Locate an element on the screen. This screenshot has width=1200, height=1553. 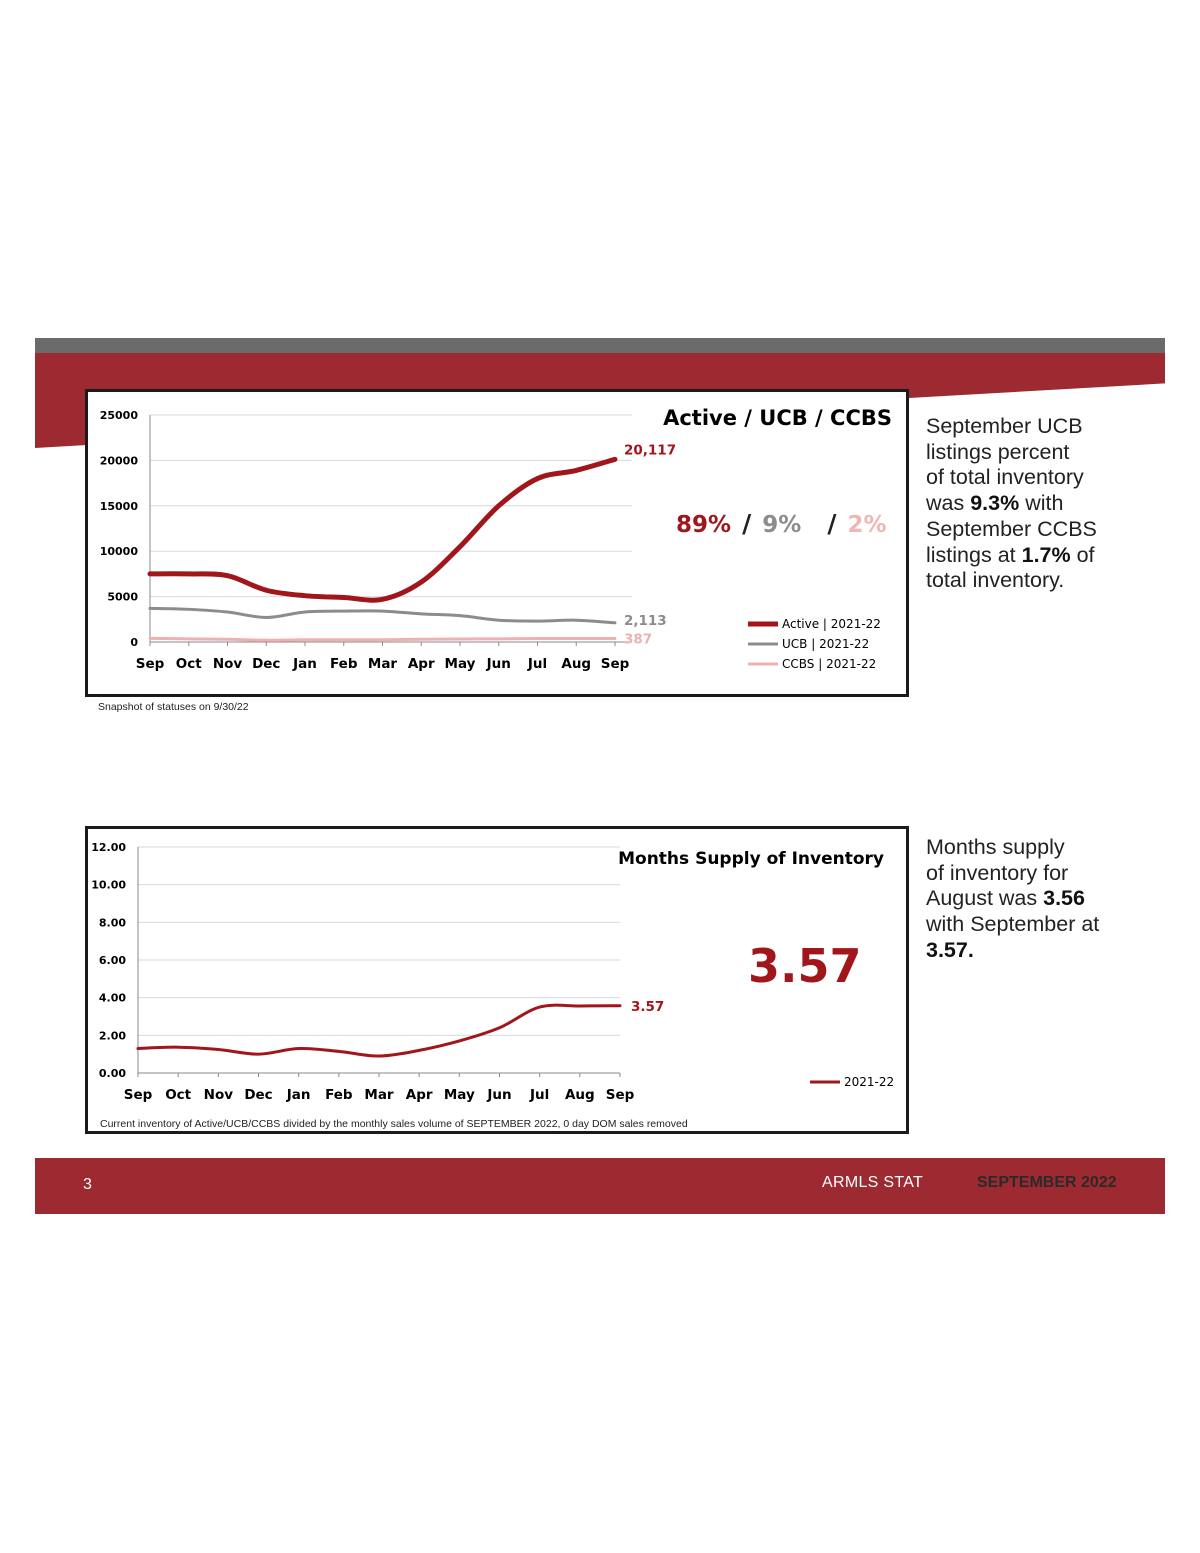
series-end-label: 387 is located at coordinates (638, 639).